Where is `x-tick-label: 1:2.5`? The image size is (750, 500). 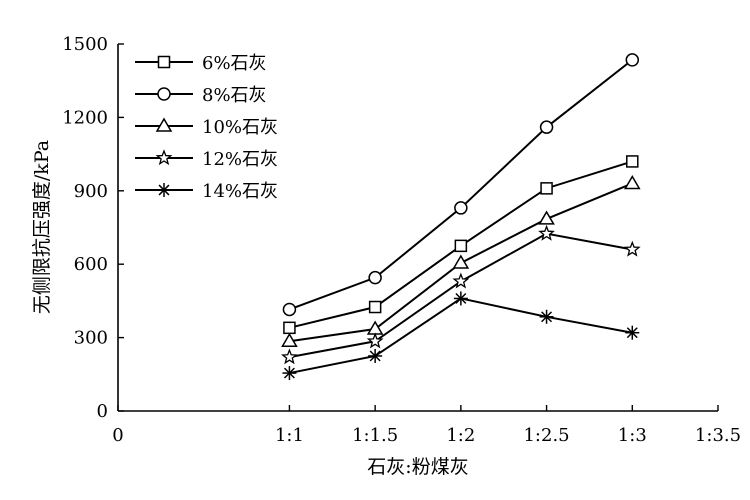 x-tick-label: 1:2.5 is located at coordinates (546, 435).